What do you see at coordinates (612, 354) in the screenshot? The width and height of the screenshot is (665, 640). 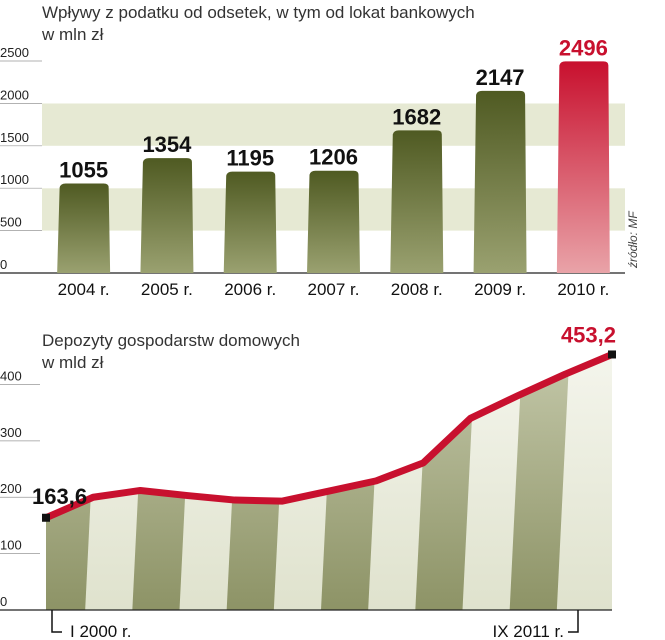 I see `end-point` at bounding box center [612, 354].